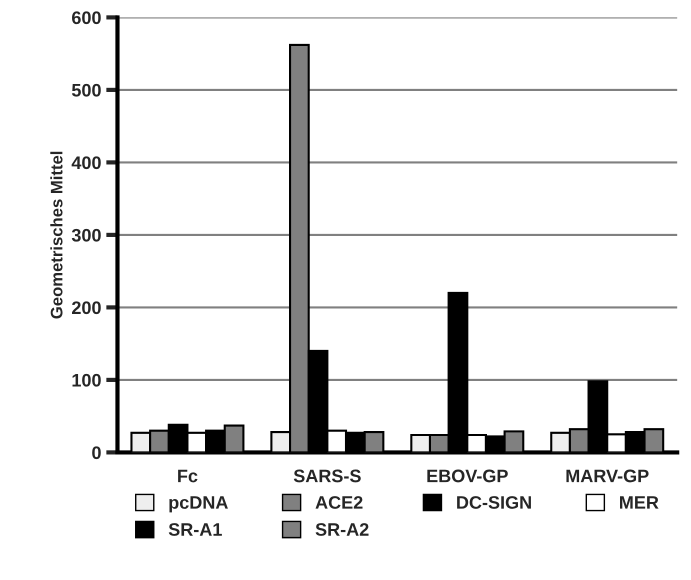 The image size is (691, 580). I want to click on y-axis-title: Geometrisches Mittel, so click(56, 235).